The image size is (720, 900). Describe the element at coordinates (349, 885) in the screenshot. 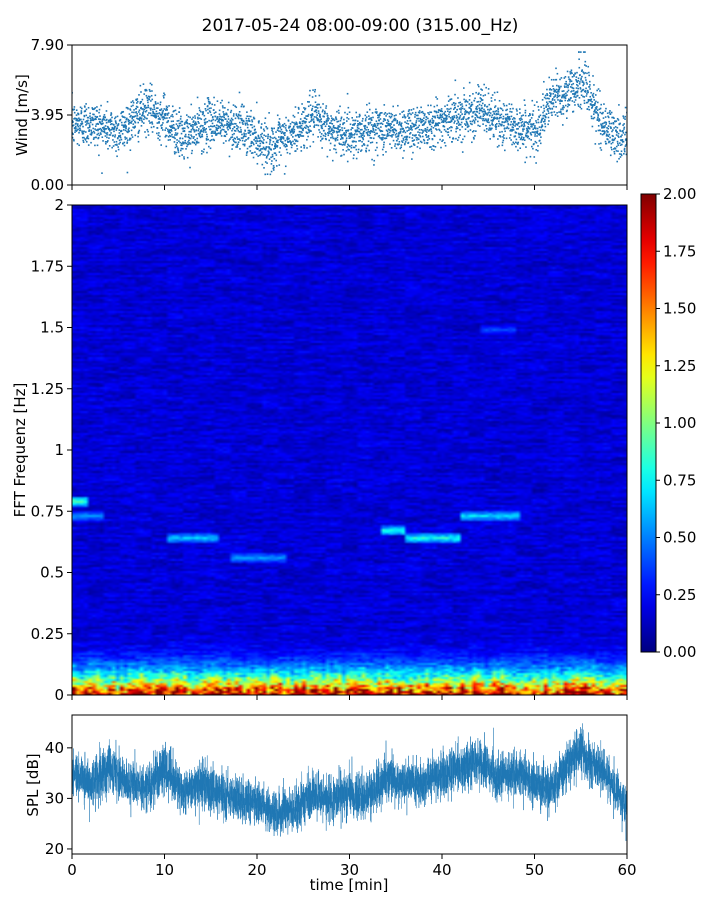

I see `x-axis-label: time [min]` at that location.